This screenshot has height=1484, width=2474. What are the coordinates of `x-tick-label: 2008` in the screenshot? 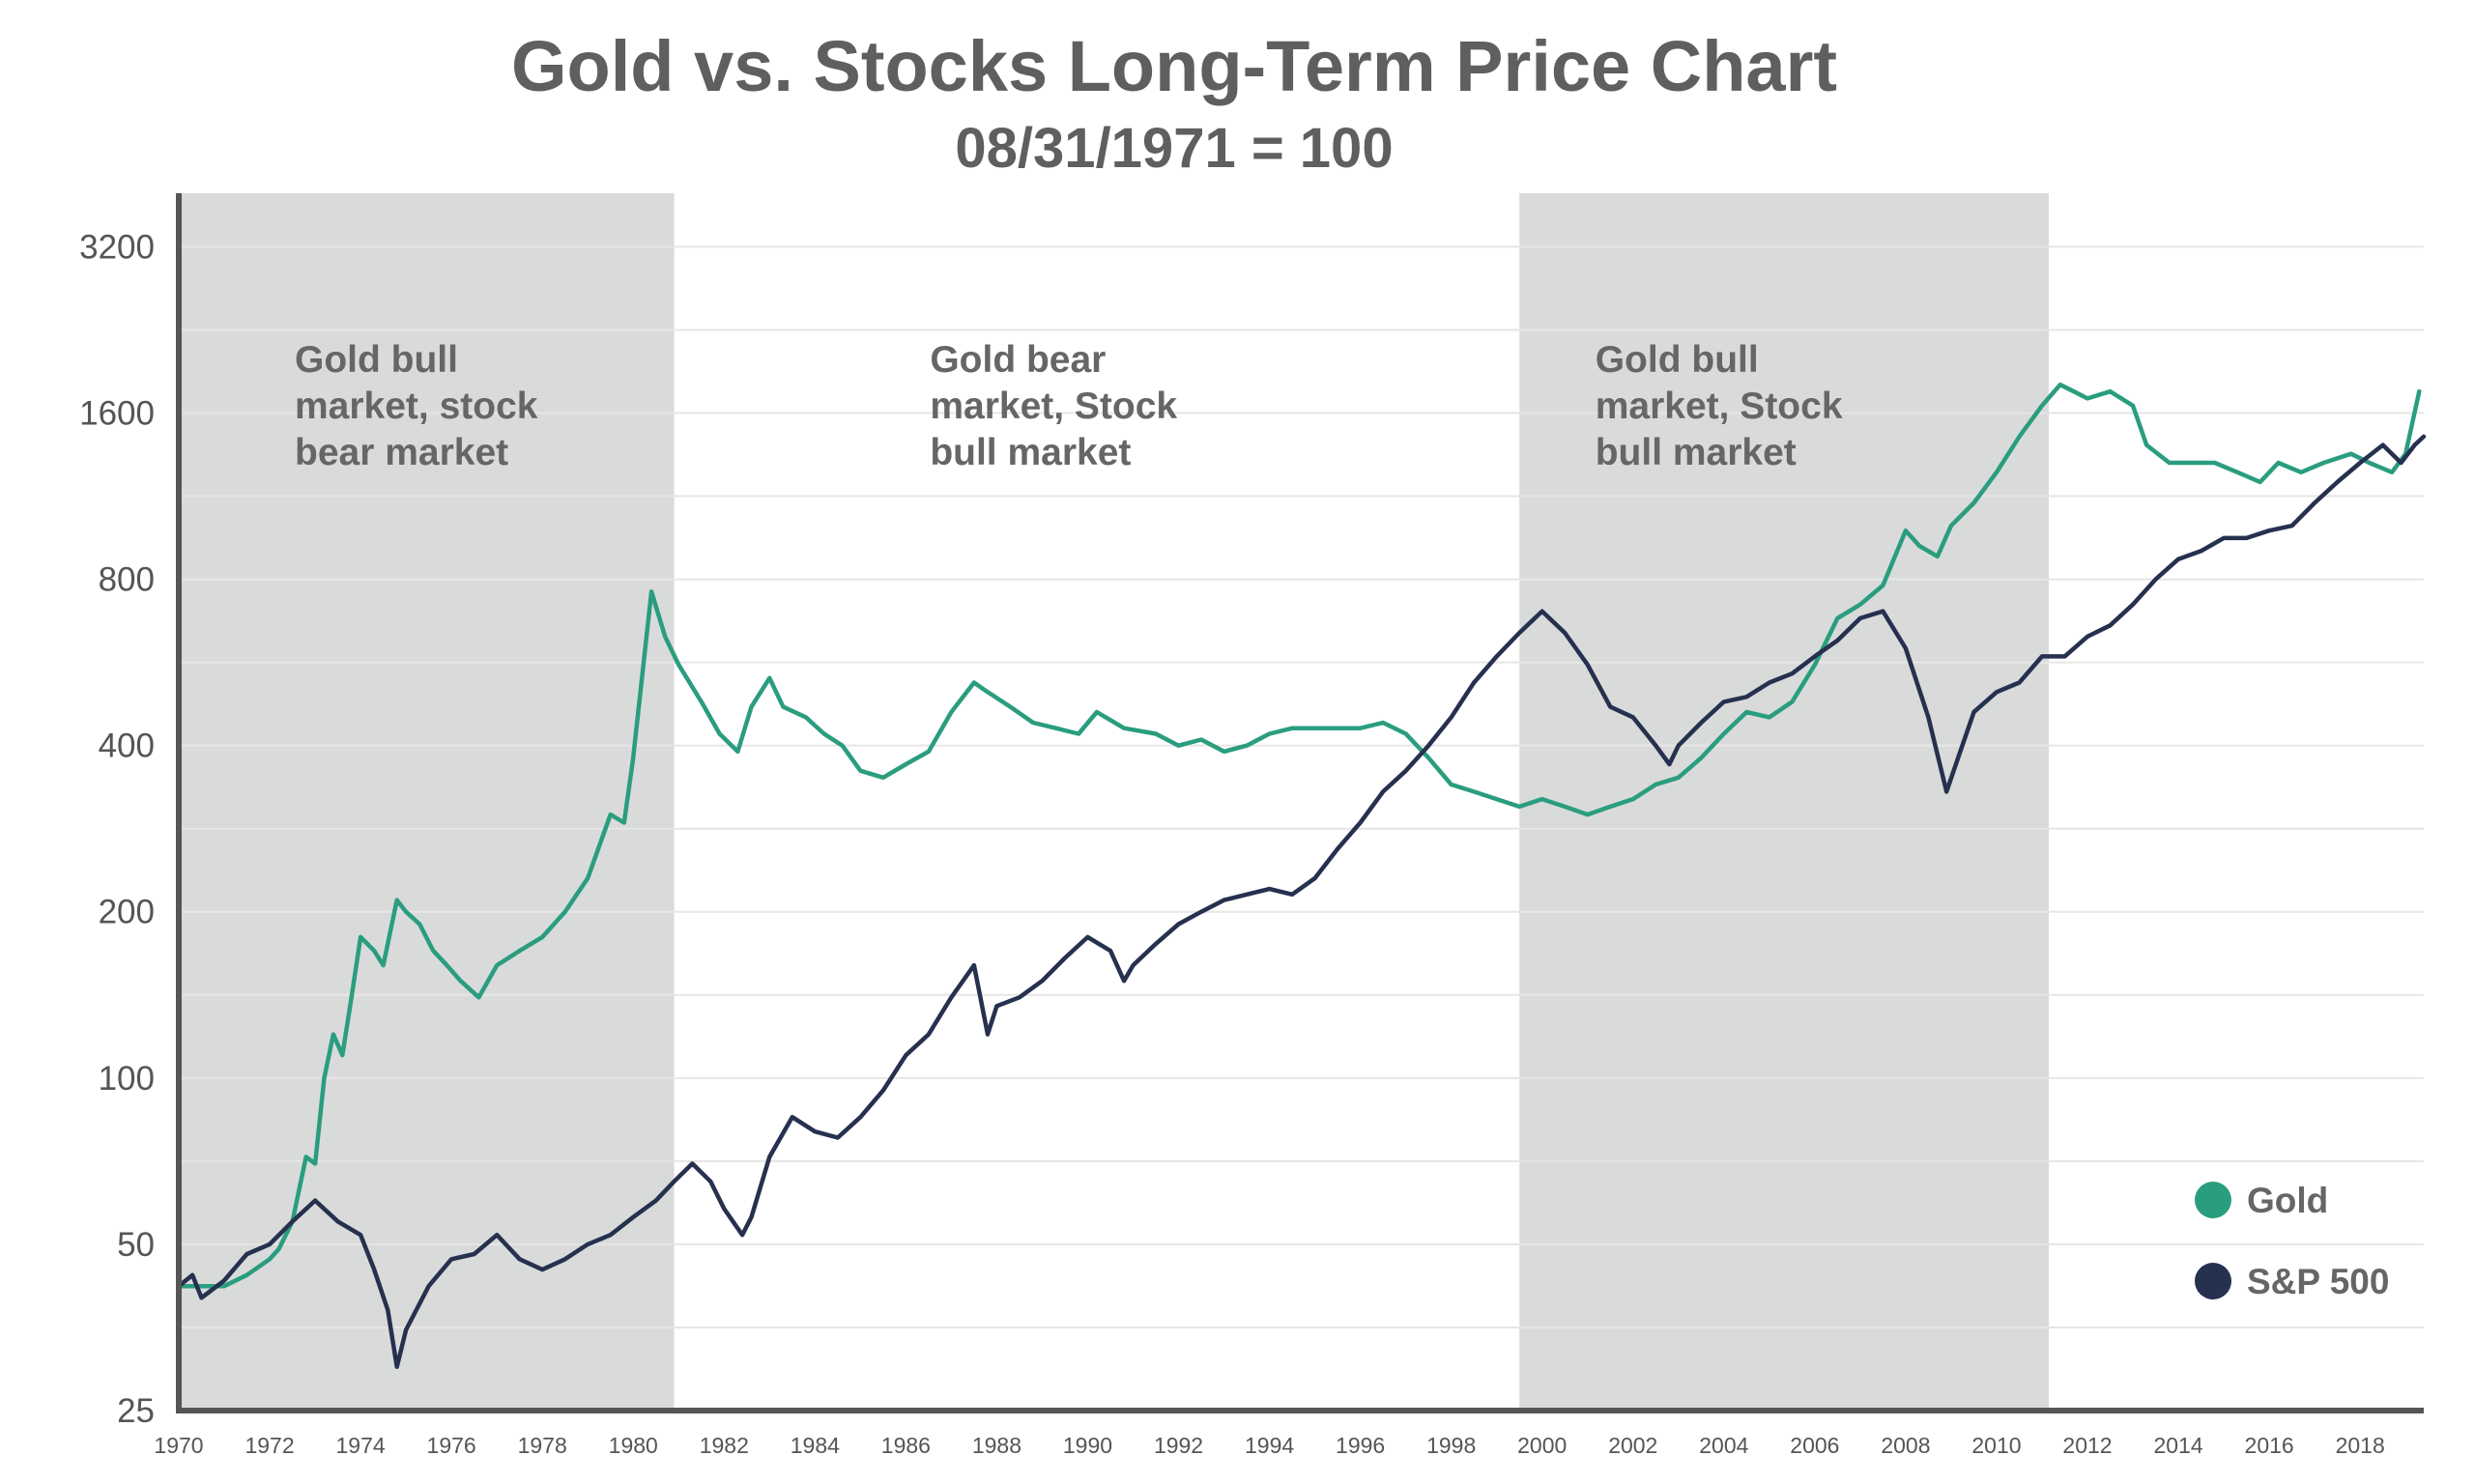 It's located at (1906, 1445).